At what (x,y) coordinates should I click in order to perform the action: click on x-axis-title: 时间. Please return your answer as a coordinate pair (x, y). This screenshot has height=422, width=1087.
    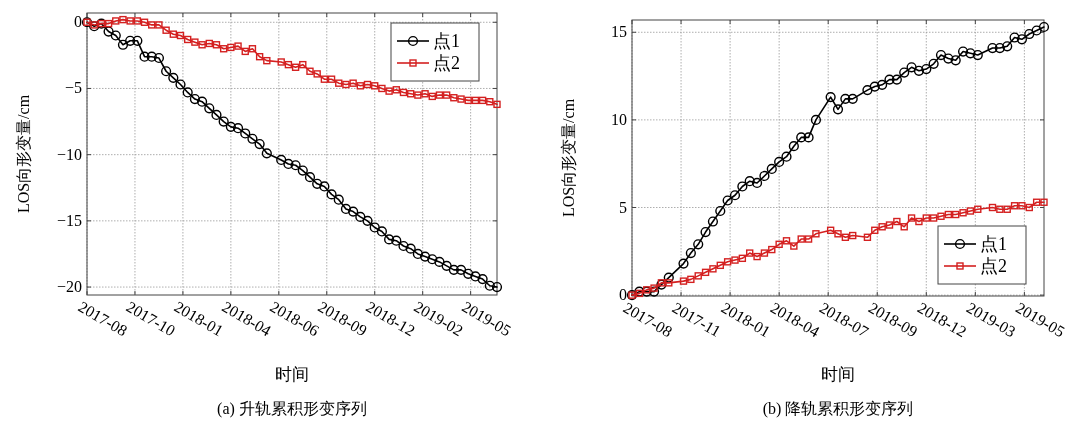
    Looking at the image, I should click on (292, 374).